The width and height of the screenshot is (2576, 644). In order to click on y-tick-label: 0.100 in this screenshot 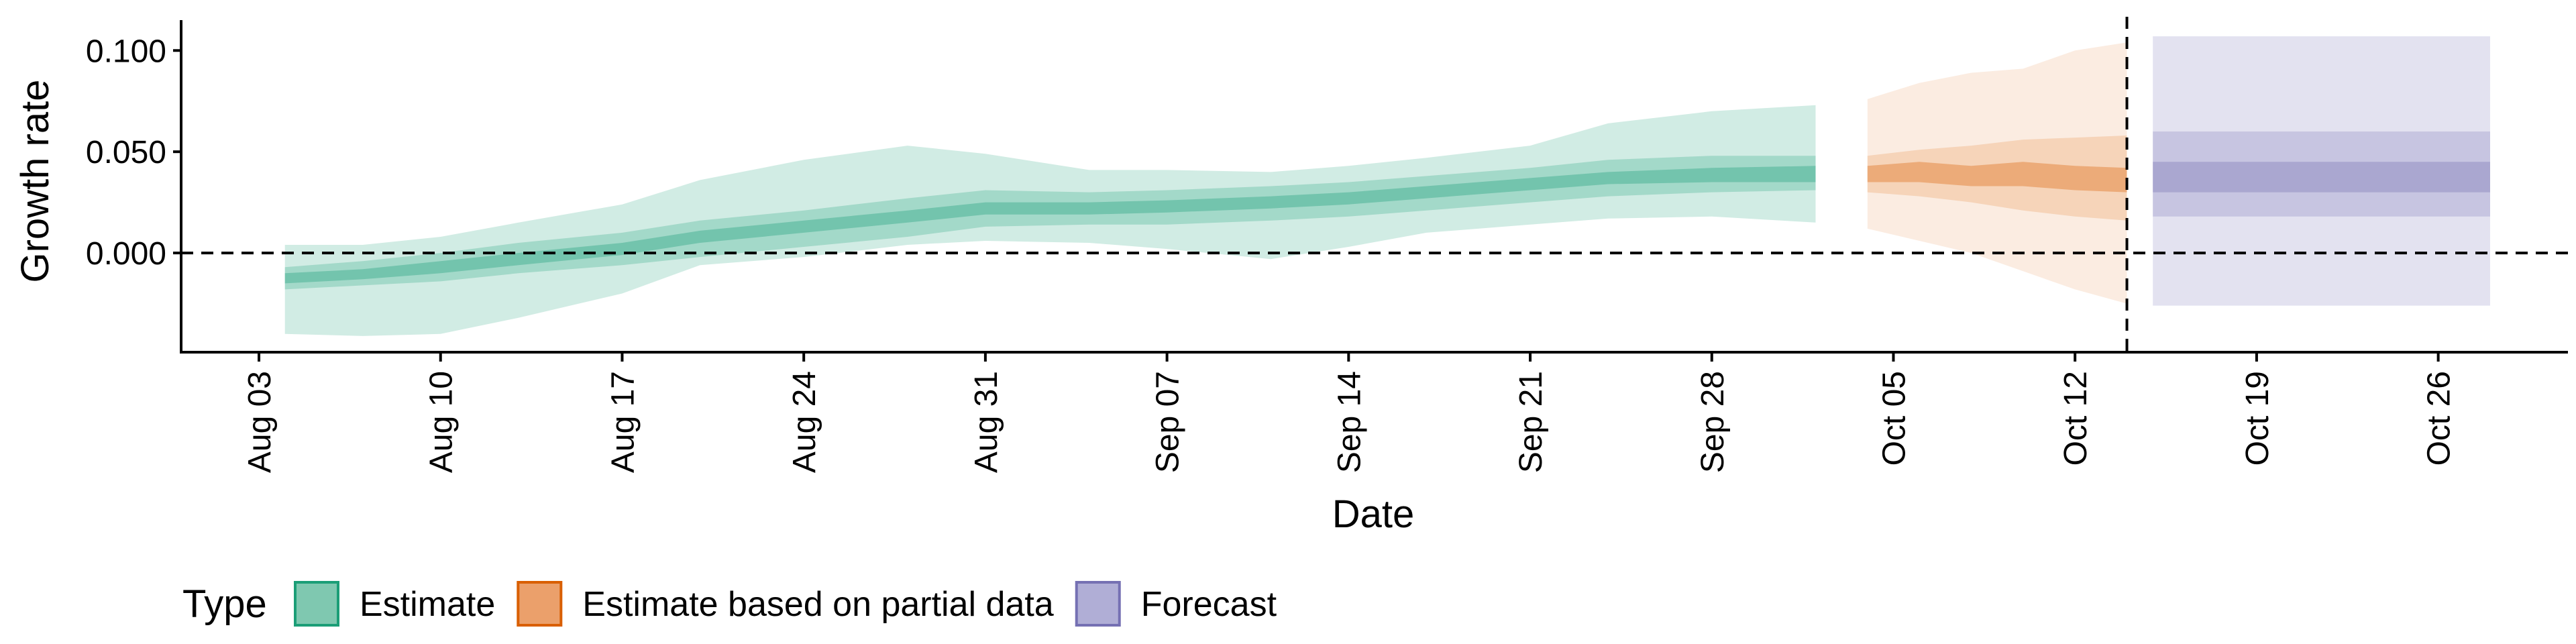, I will do `click(126, 51)`.